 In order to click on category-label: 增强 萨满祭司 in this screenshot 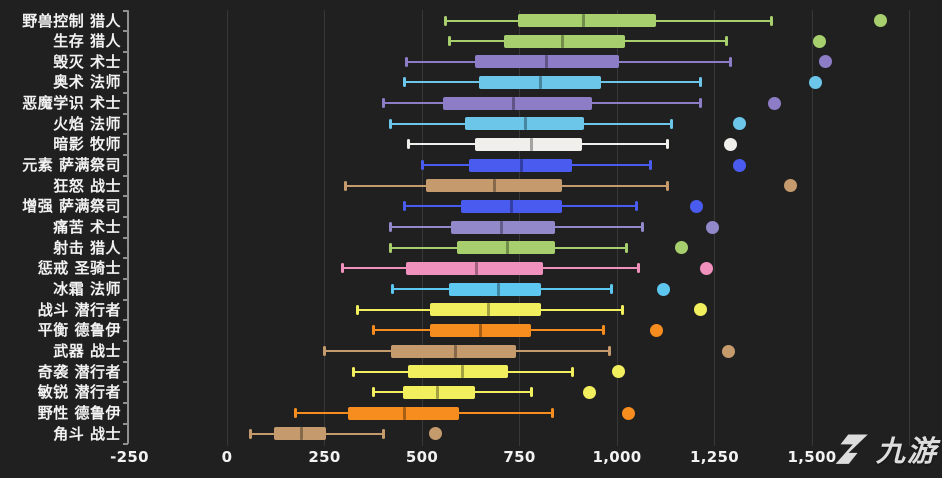, I will do `click(71, 206)`.